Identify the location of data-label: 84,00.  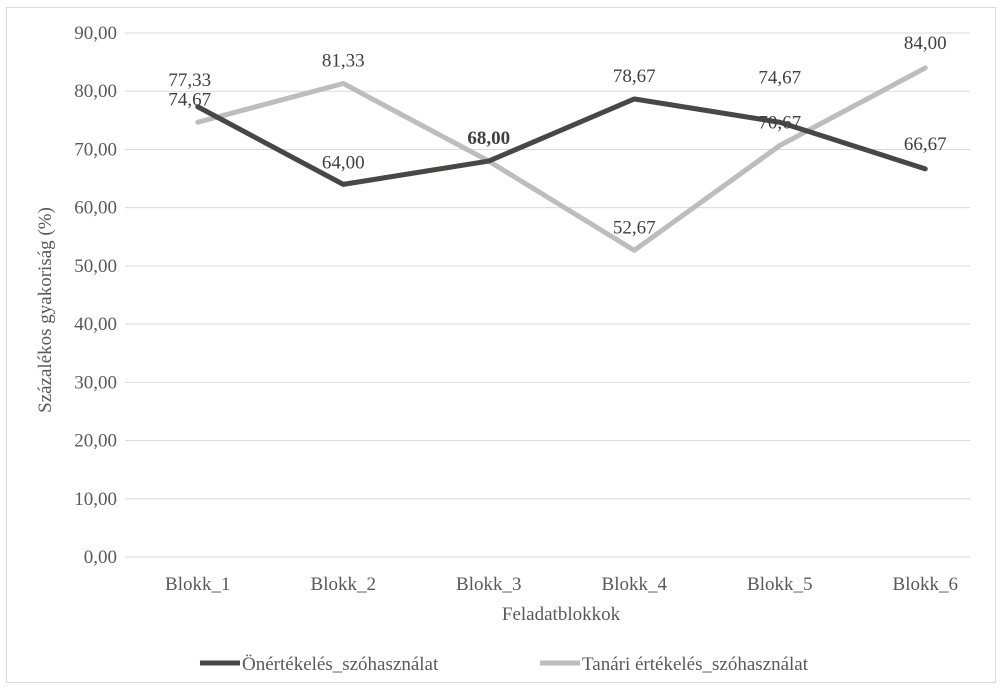
(925, 43).